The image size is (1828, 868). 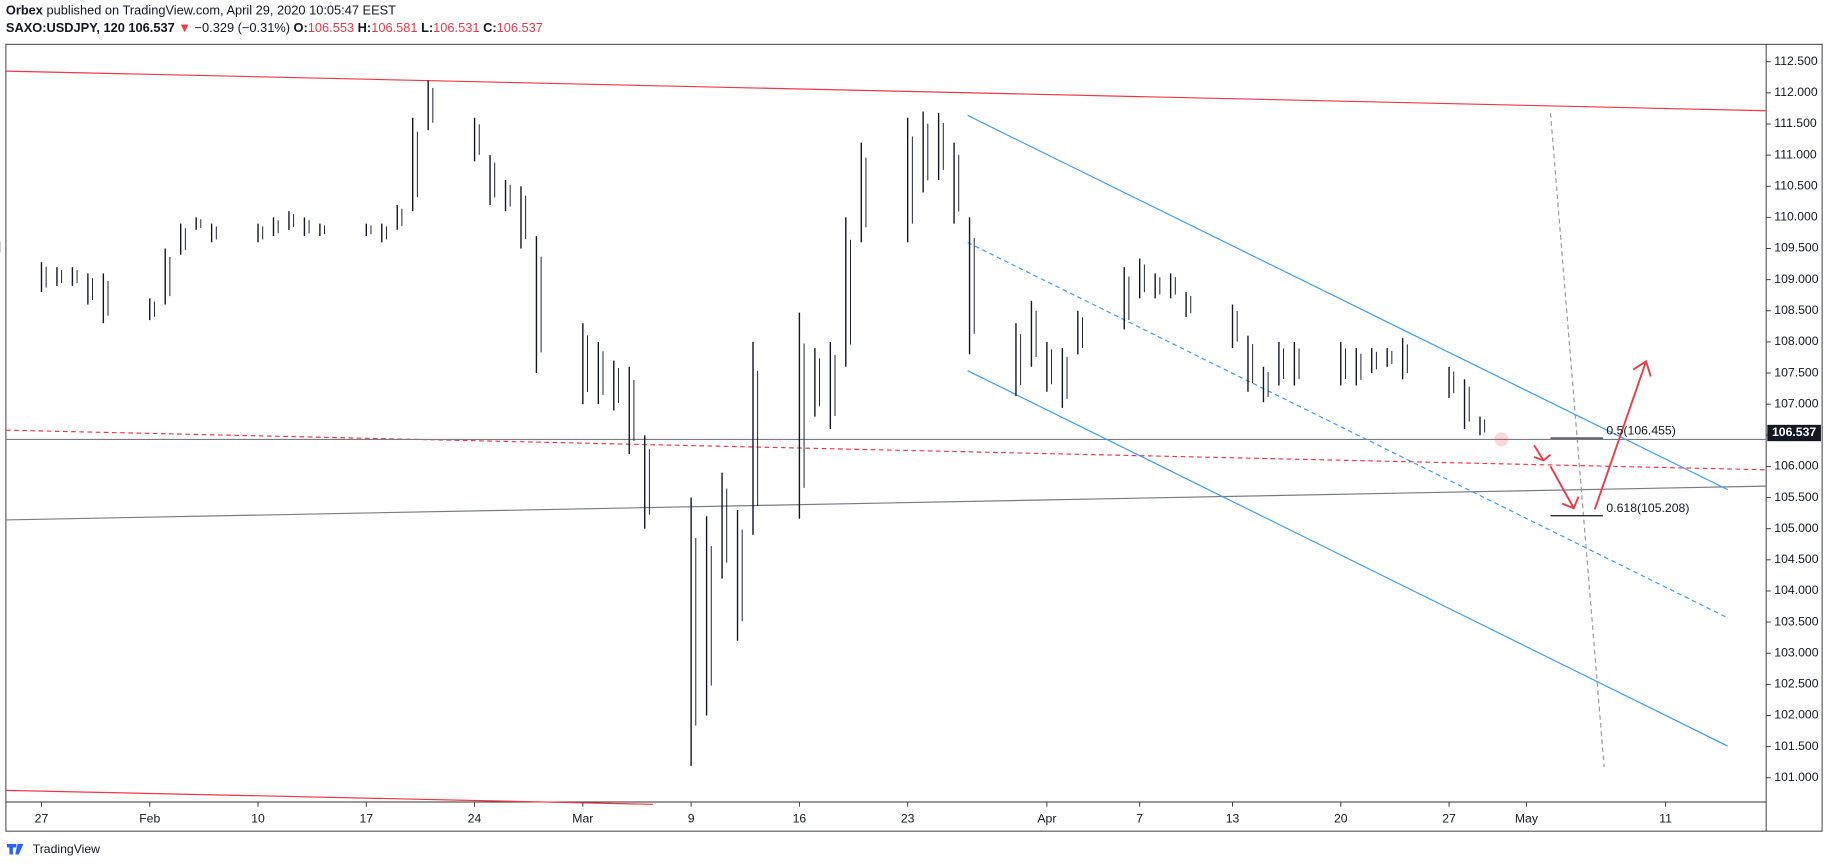 What do you see at coordinates (1341, 819) in the screenshot?
I see `x-tick-label: 20` at bounding box center [1341, 819].